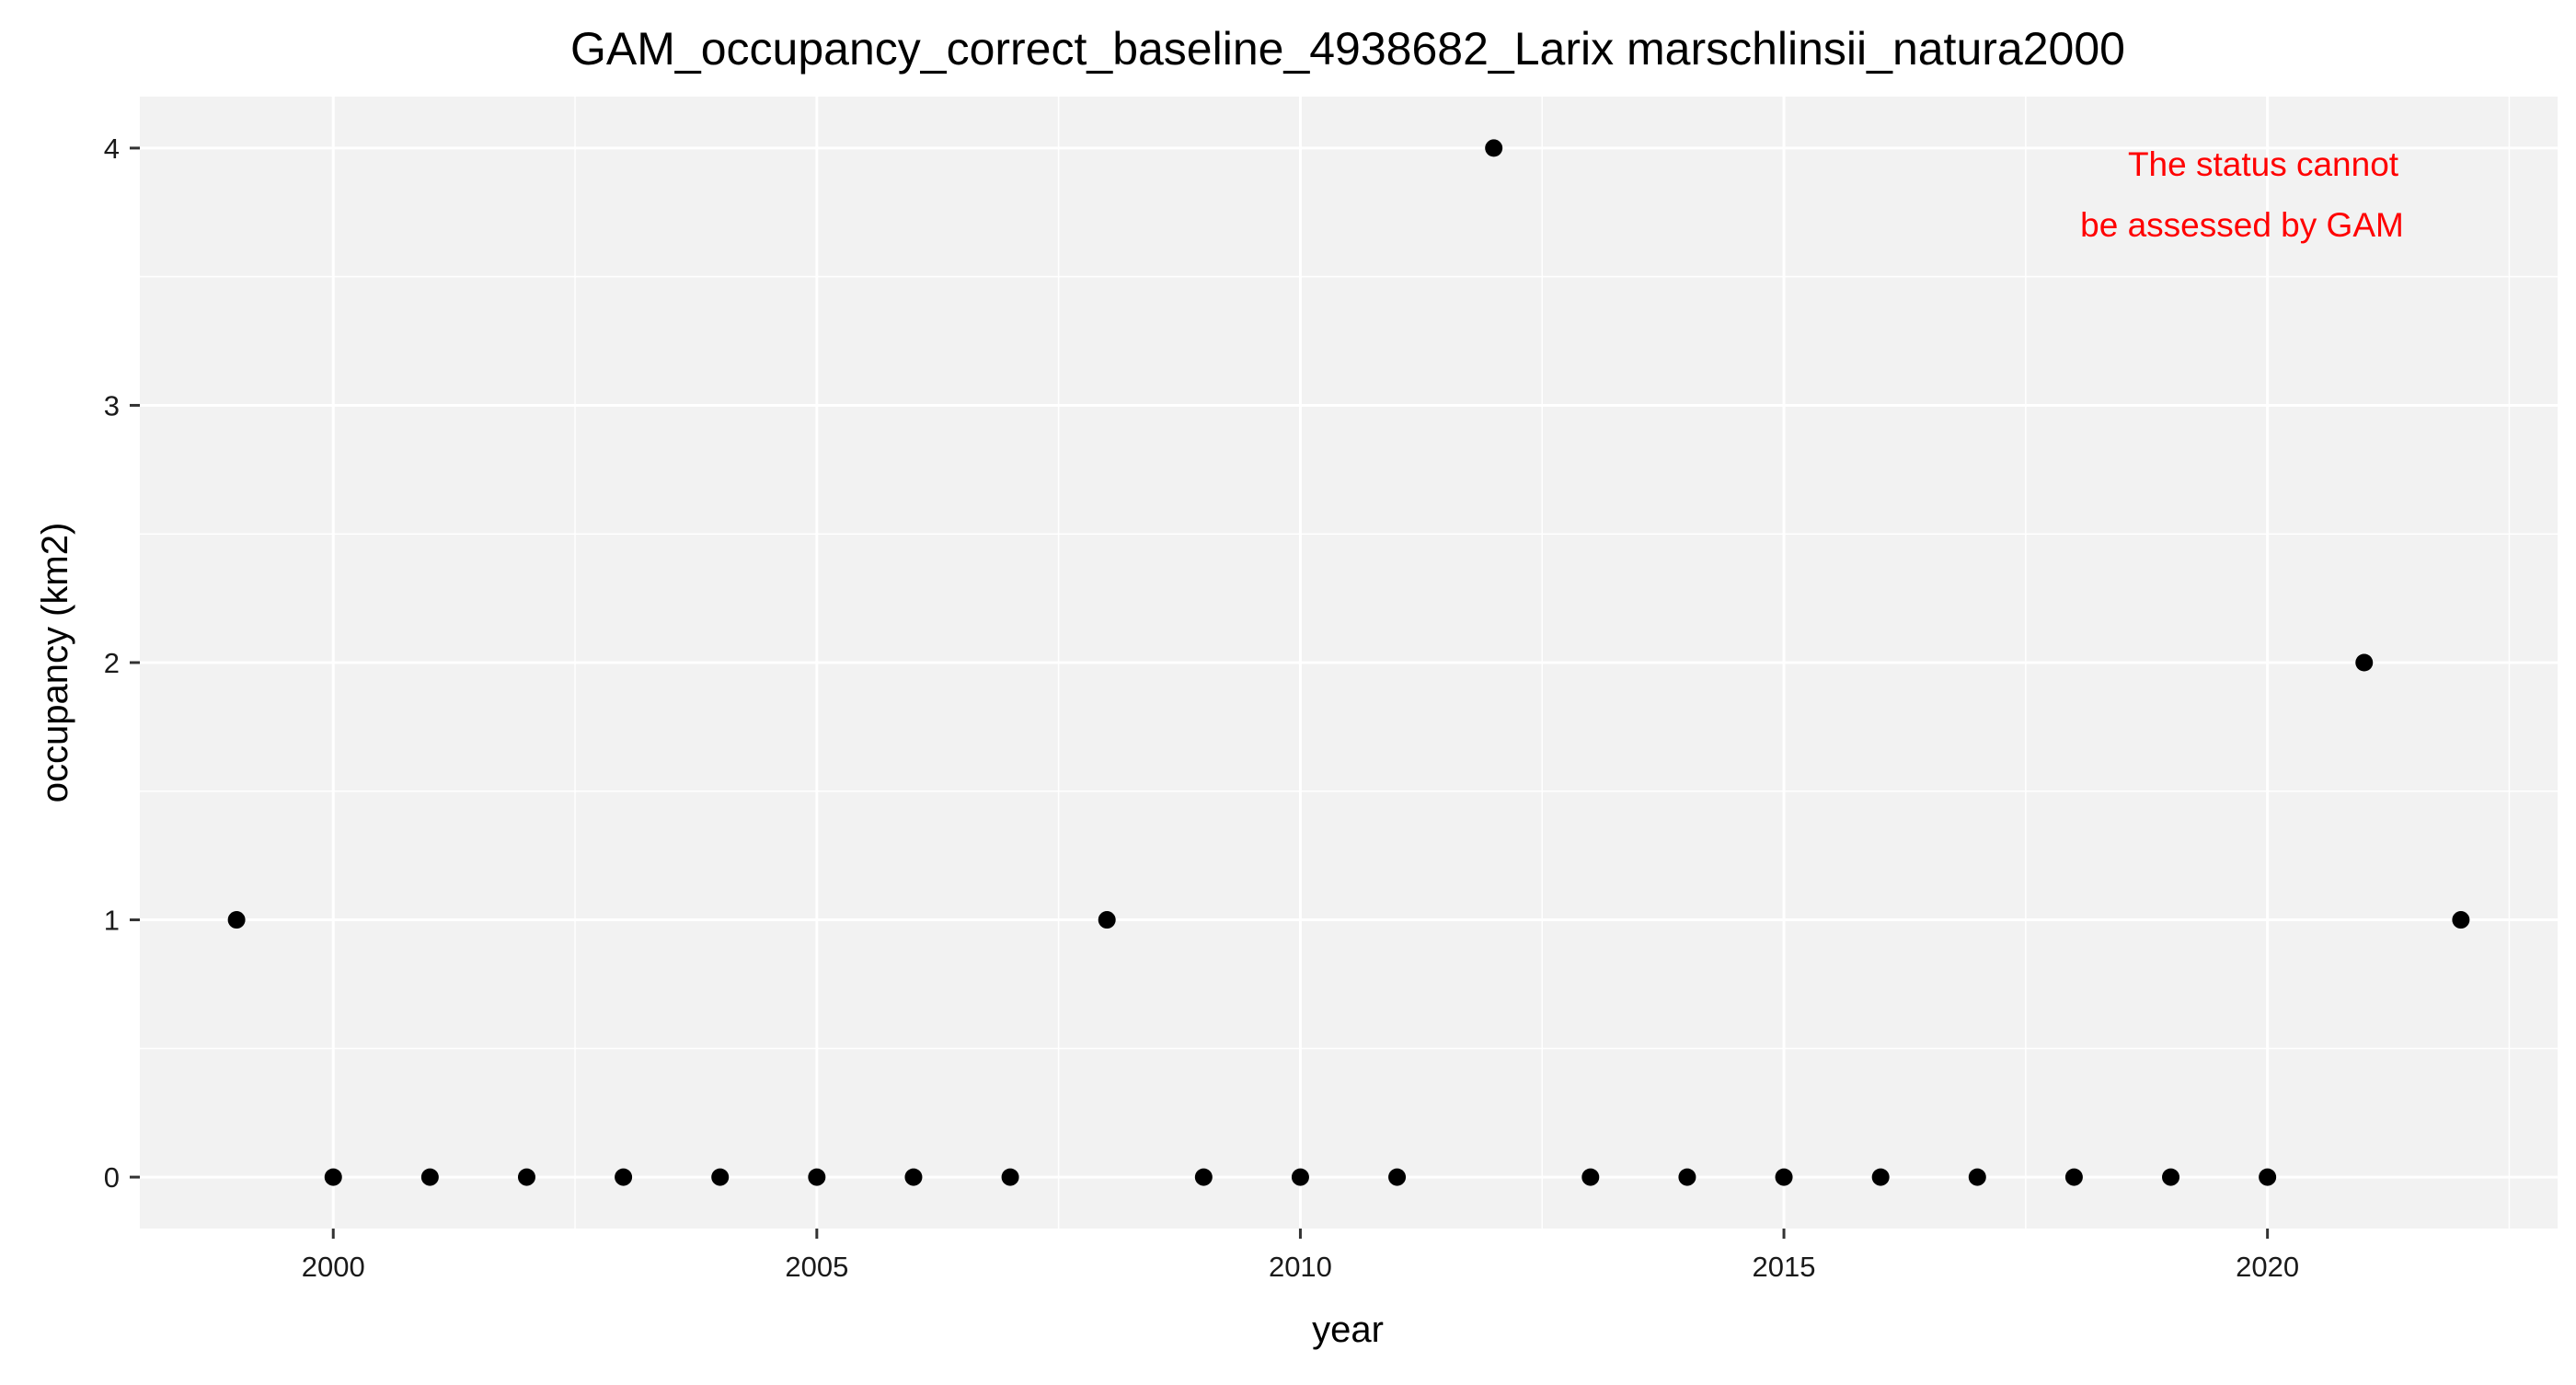  Describe the element at coordinates (112, 921) in the screenshot. I see `y-tick-label: 1` at that location.